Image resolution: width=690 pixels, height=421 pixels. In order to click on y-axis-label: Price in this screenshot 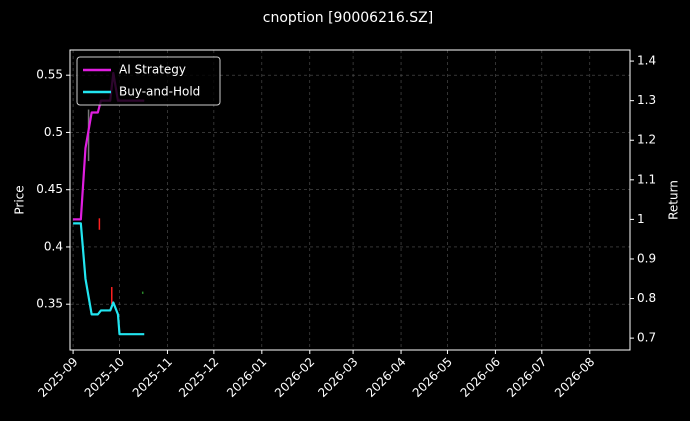, I will do `click(20, 199)`.